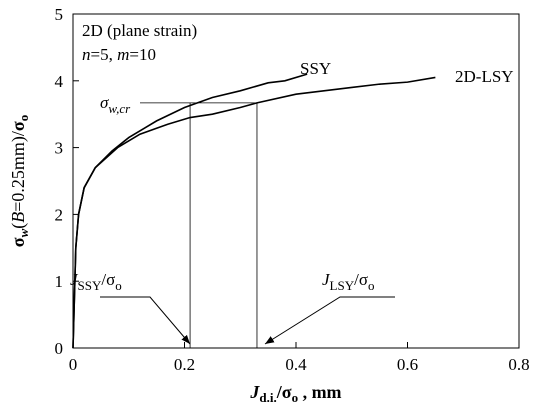 The image size is (545, 409). What do you see at coordinates (59, 81) in the screenshot?
I see `y-tick-label: 4` at bounding box center [59, 81].